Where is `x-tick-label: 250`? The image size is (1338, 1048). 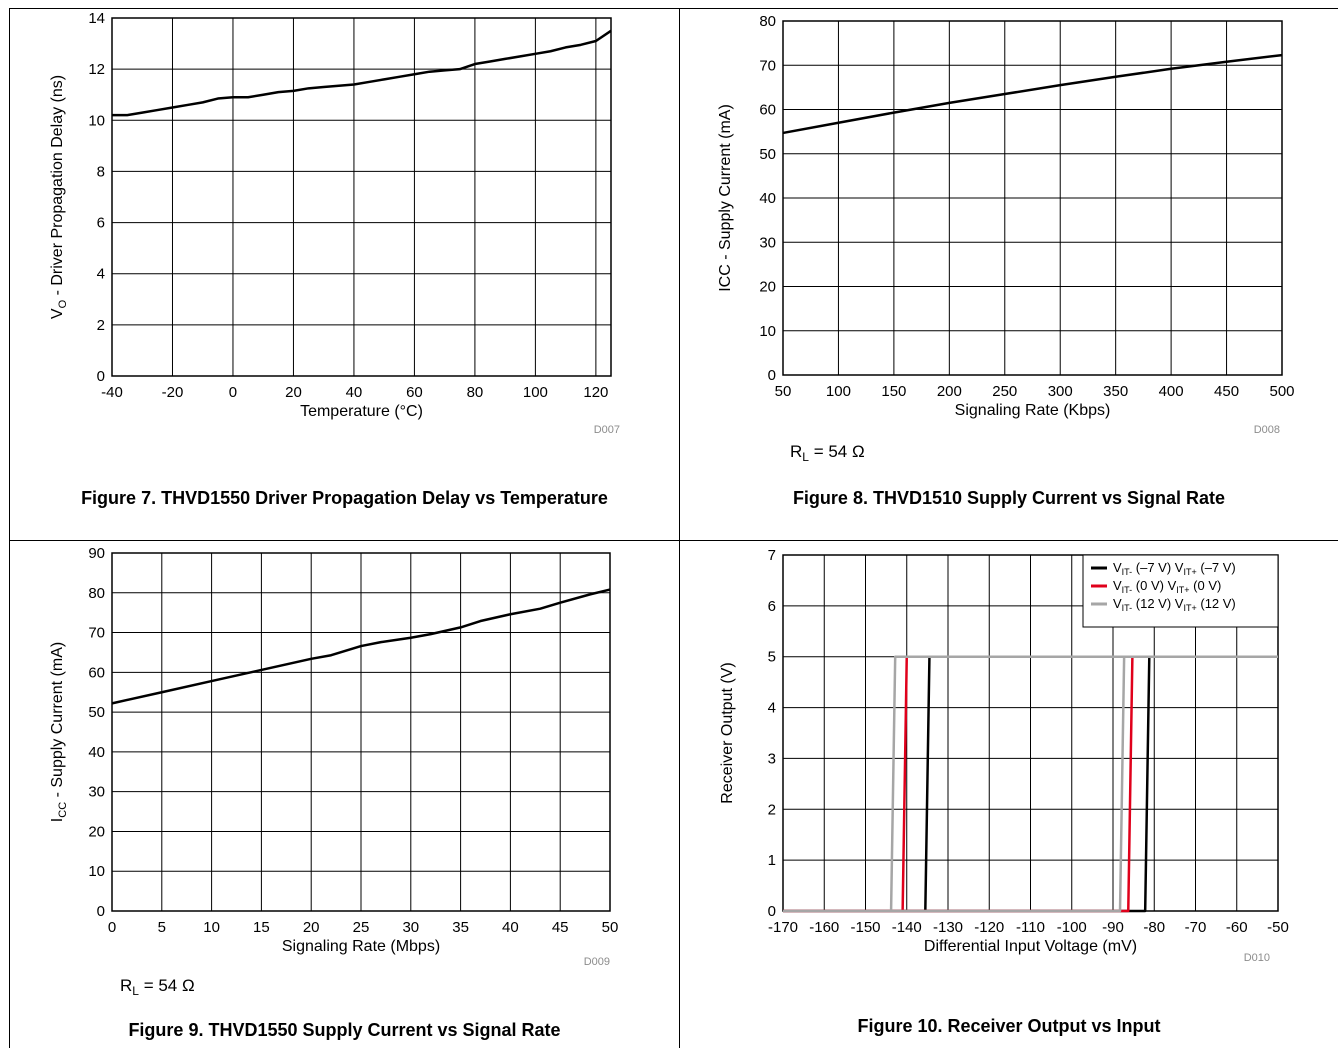 x-tick-label: 250 is located at coordinates (1004, 391).